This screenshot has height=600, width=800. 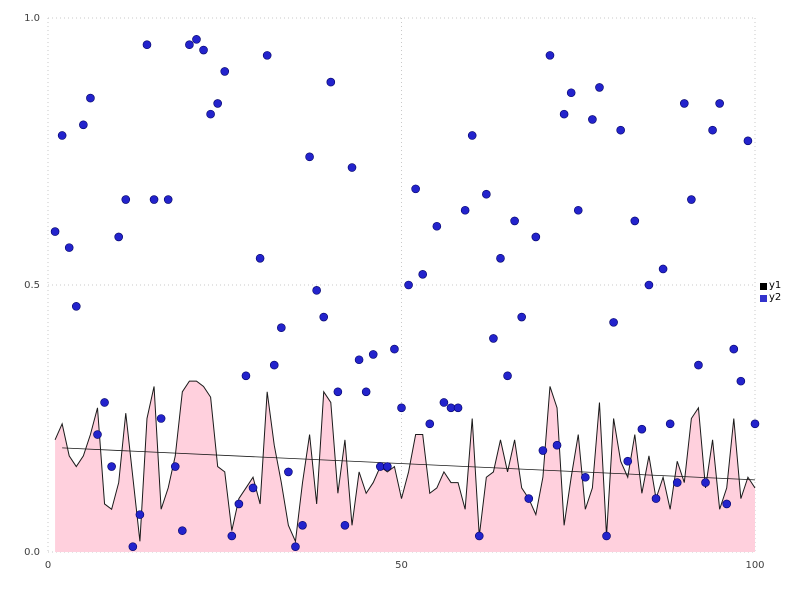 What do you see at coordinates (754, 565) in the screenshot?
I see `x-tick-label: 100` at bounding box center [754, 565].